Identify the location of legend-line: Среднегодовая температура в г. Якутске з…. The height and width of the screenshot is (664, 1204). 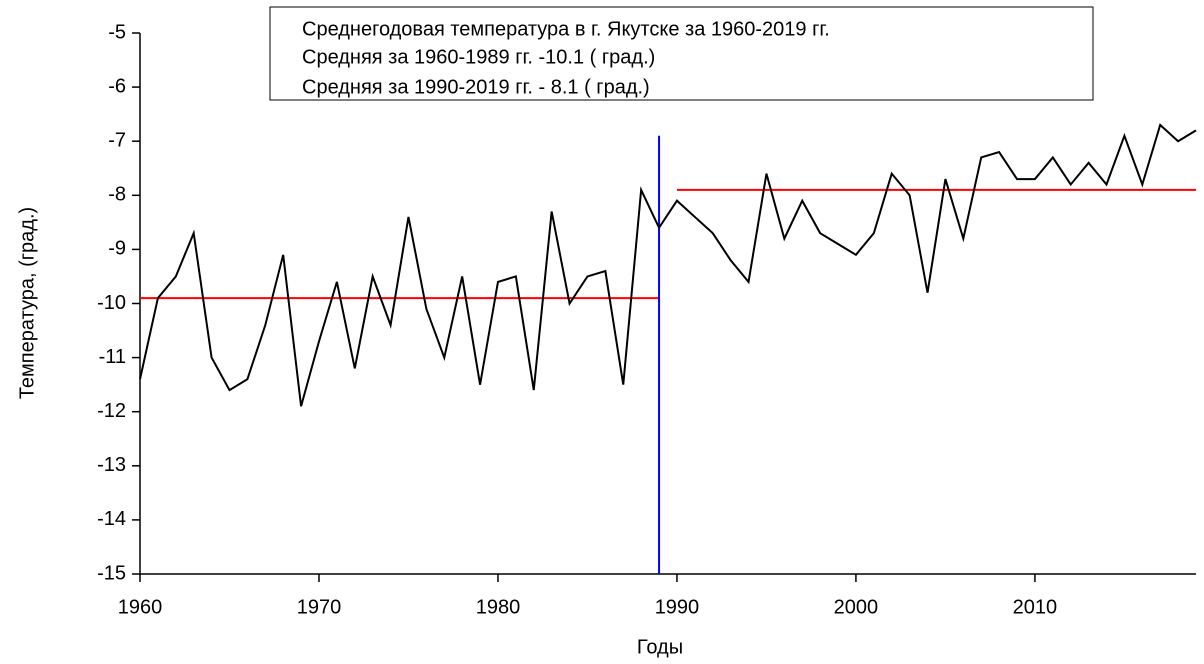
(566, 29).